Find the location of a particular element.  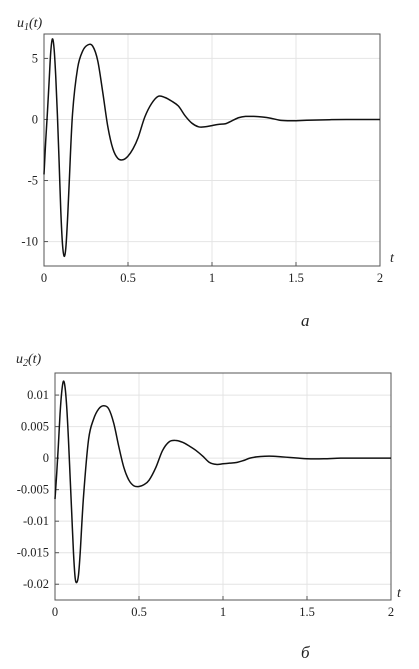

chart-u2-ytick-label: 0.005 is located at coordinates (35, 427).